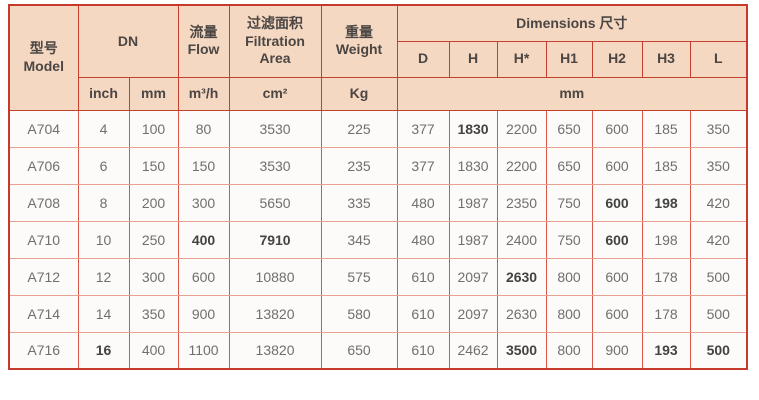  What do you see at coordinates (359, 239) in the screenshot?
I see `cell: 345` at bounding box center [359, 239].